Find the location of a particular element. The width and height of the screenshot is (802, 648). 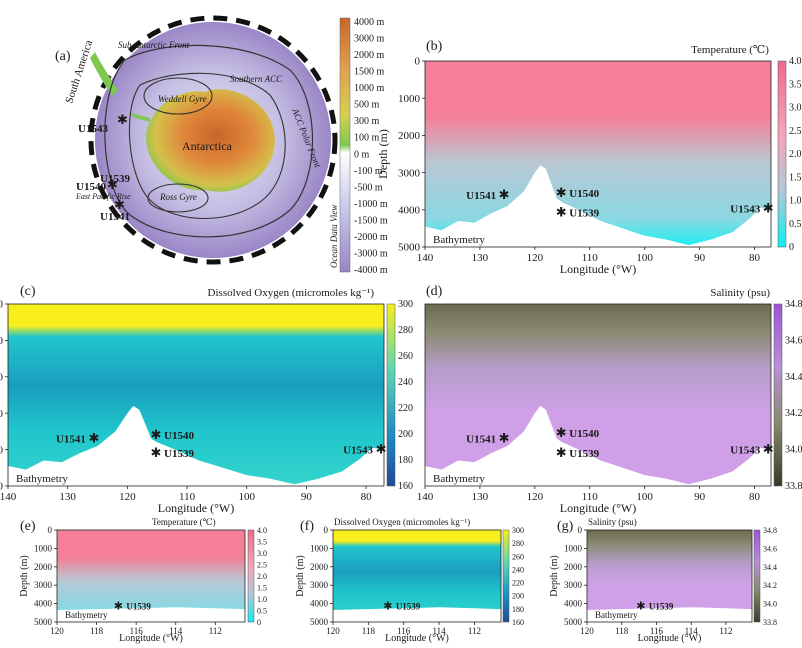

colorbar-b is located at coordinates (782, 154).